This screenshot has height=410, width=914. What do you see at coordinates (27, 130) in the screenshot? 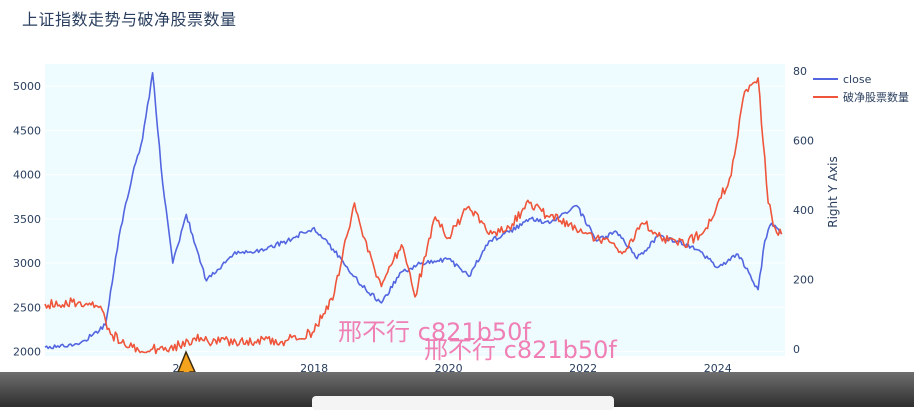
I see `left-tick-label: 4500` at bounding box center [27, 130].